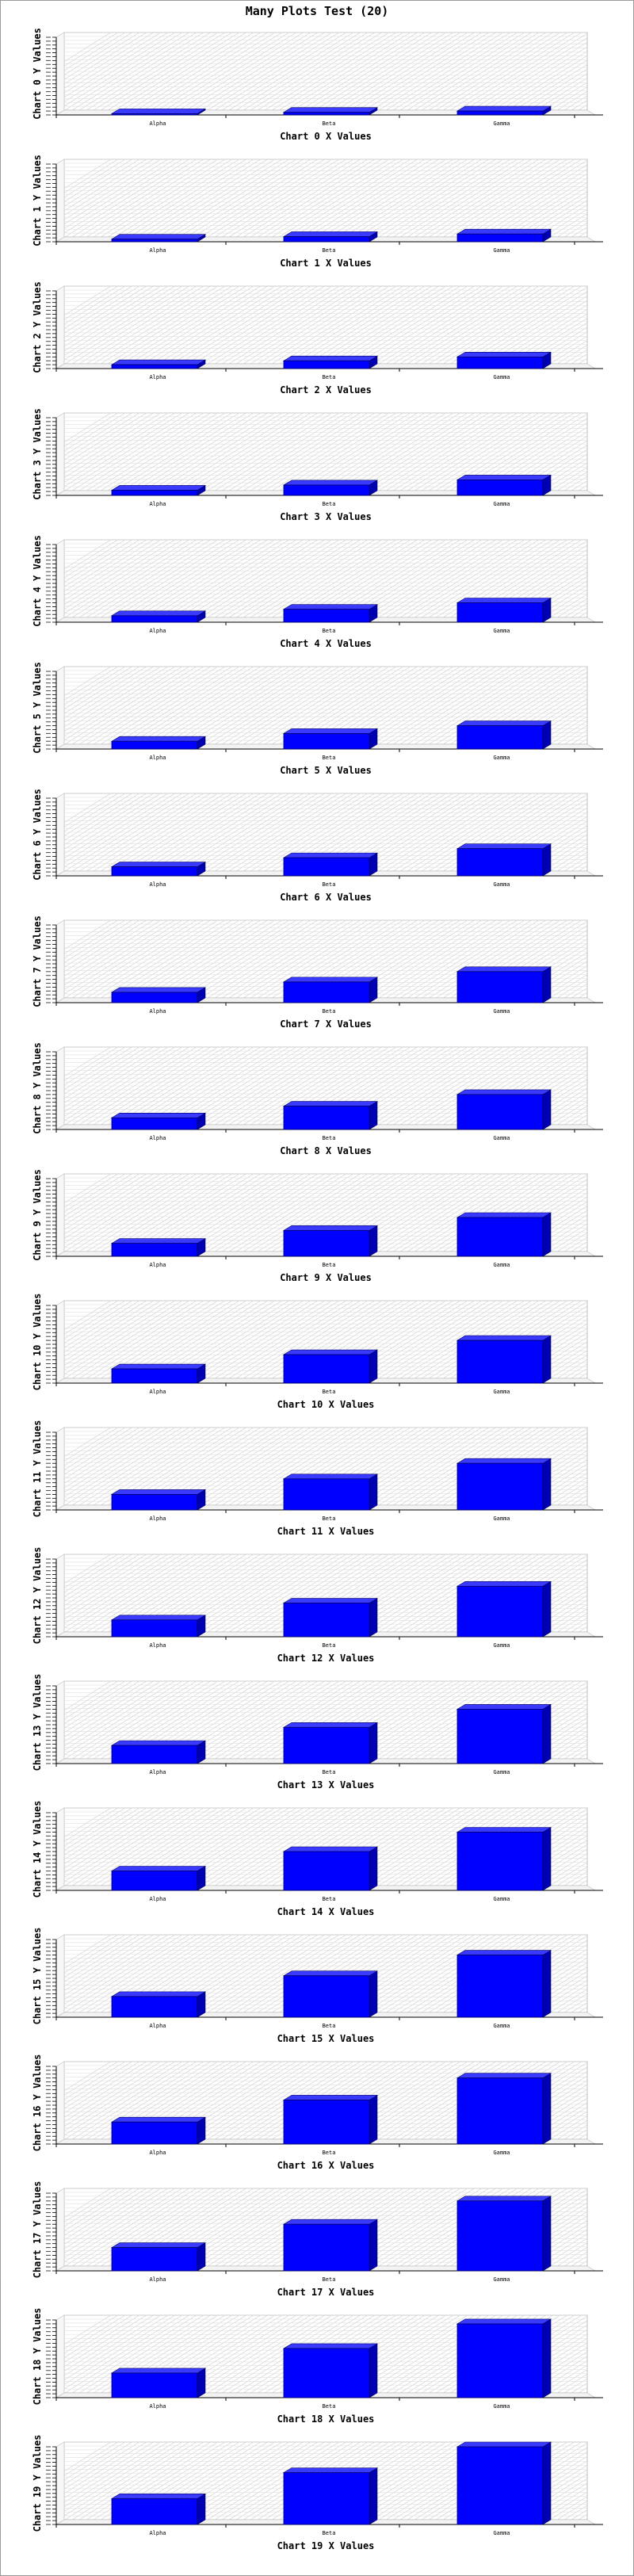 Image resolution: width=634 pixels, height=2576 pixels. I want to click on x-tick-label: Alpha, so click(157, 1265).